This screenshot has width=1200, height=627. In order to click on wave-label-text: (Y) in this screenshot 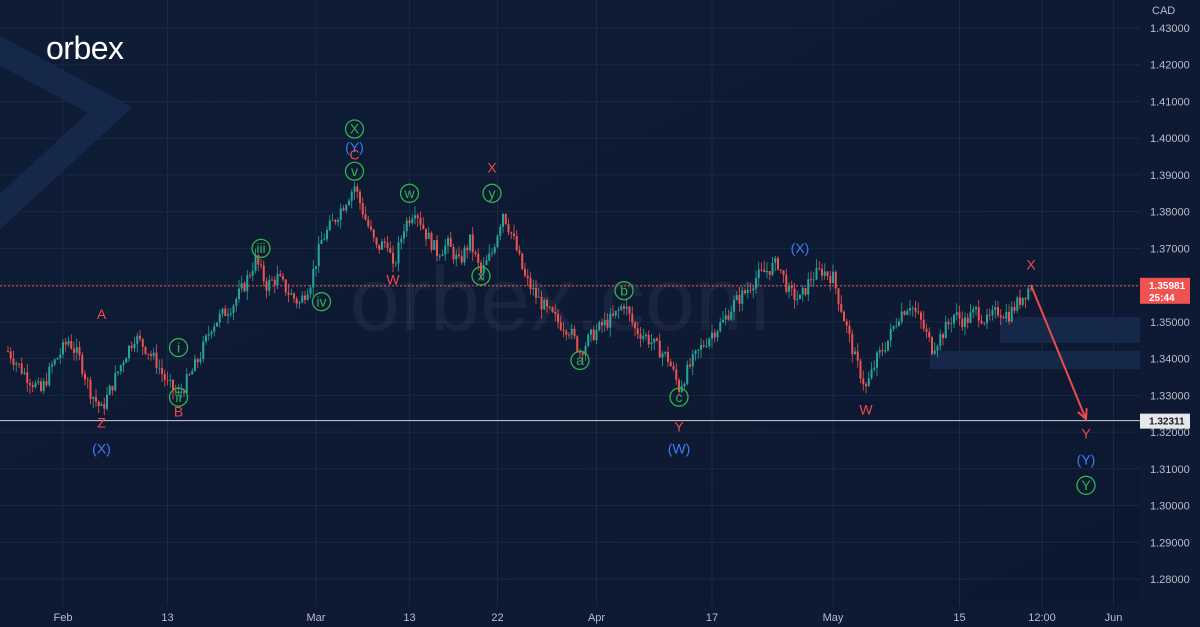, I will do `click(354, 147)`.